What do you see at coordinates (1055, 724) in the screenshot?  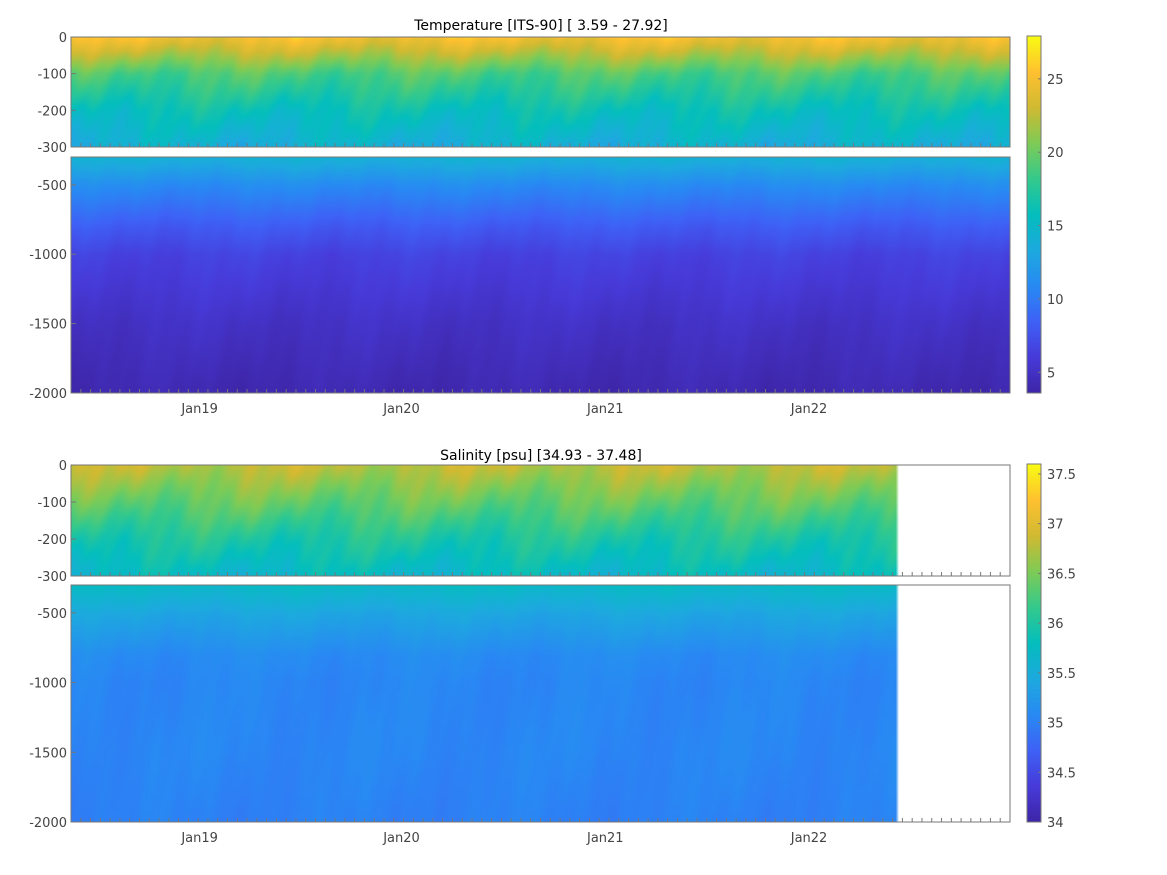 I see `colorbar-tick-label: 35` at bounding box center [1055, 724].